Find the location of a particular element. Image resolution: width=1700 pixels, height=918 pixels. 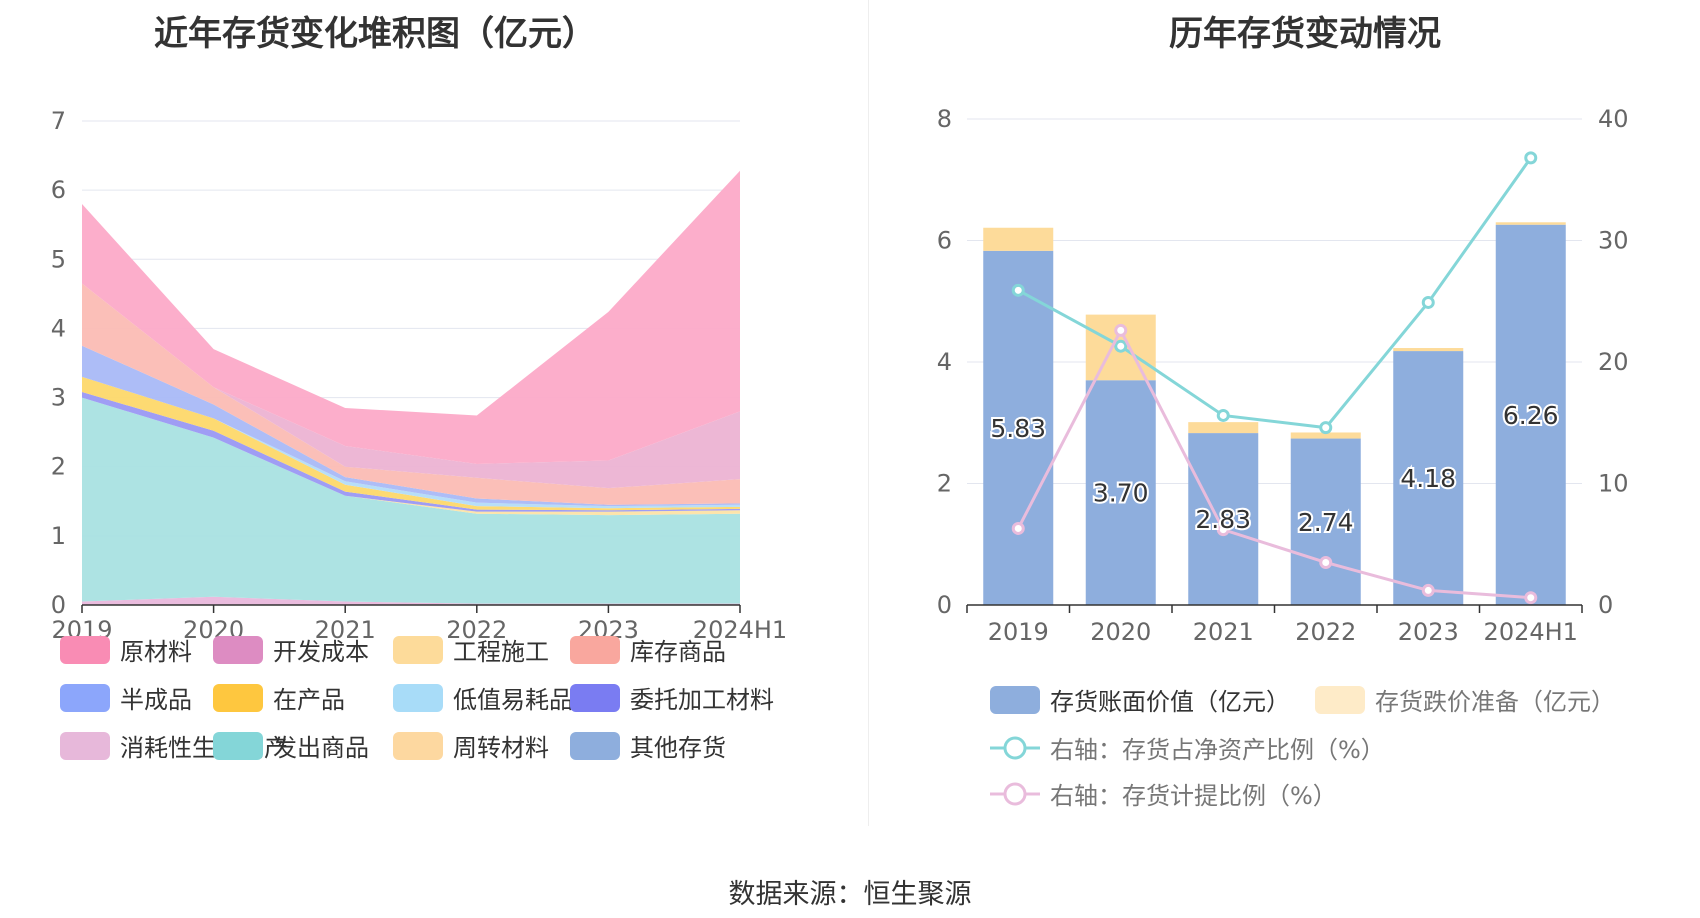

legend-label: 存货跌价准备（亿元） is located at coordinates (1495, 702).